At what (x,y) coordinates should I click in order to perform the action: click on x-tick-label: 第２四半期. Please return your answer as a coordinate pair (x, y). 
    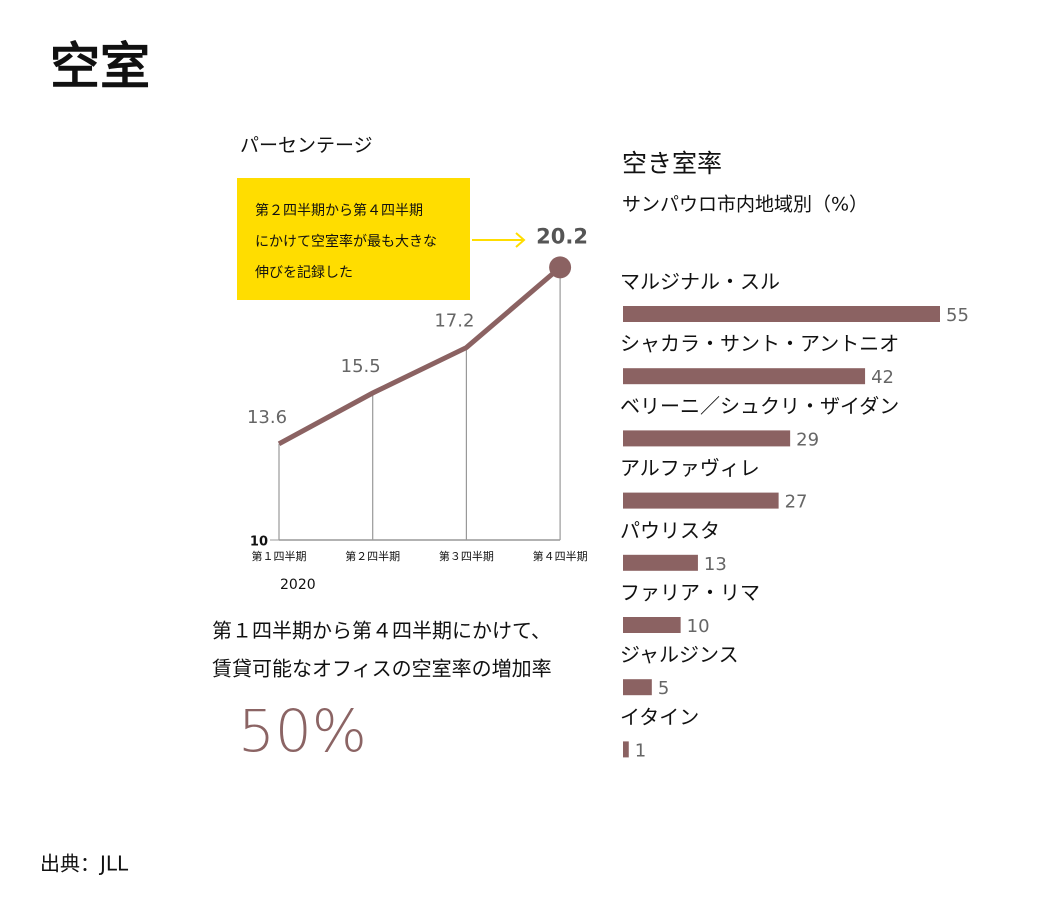
    Looking at the image, I should click on (372, 556).